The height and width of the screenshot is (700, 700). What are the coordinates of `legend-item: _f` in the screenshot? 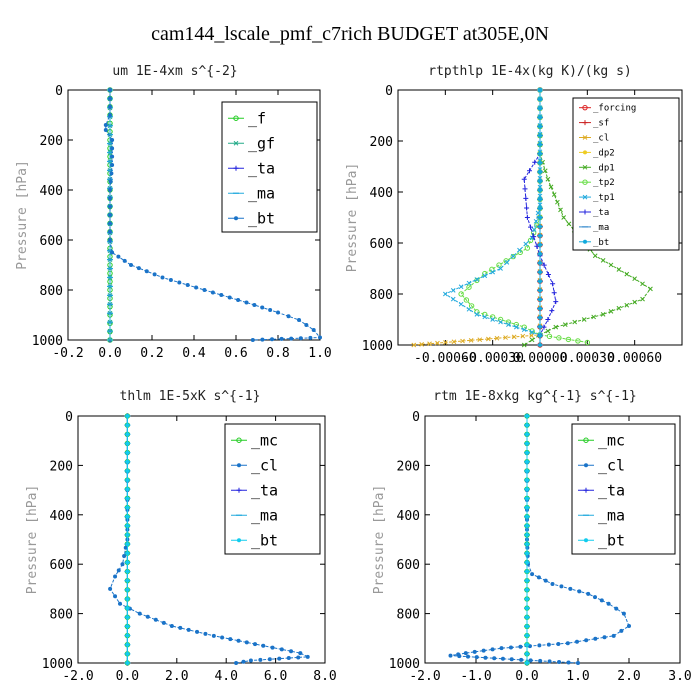 It's located at (247, 118).